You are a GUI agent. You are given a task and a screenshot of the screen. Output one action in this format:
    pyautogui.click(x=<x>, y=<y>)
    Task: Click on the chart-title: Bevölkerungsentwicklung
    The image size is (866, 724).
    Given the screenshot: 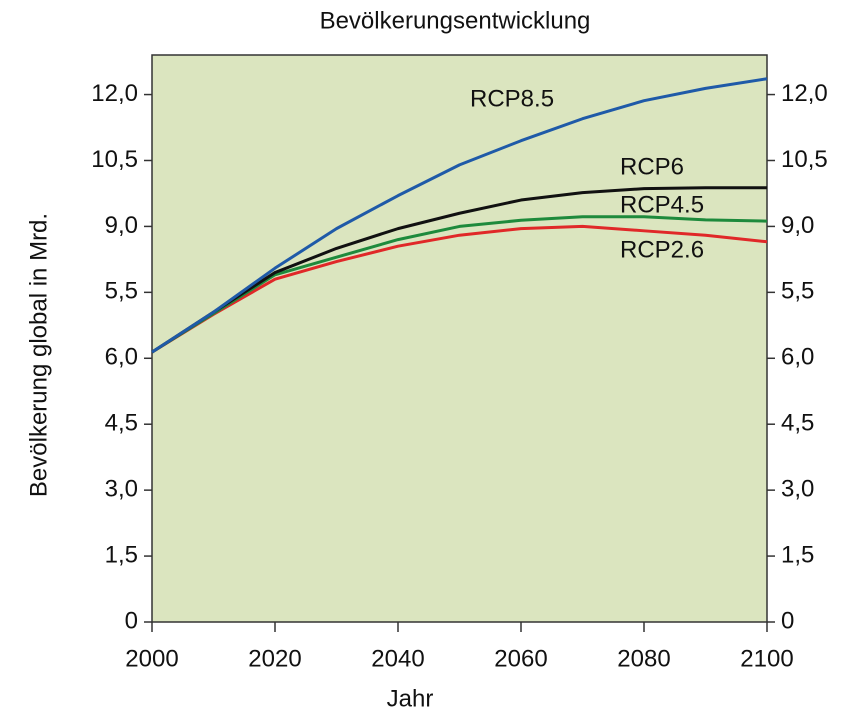 What is the action you would take?
    pyautogui.click(x=455, y=20)
    